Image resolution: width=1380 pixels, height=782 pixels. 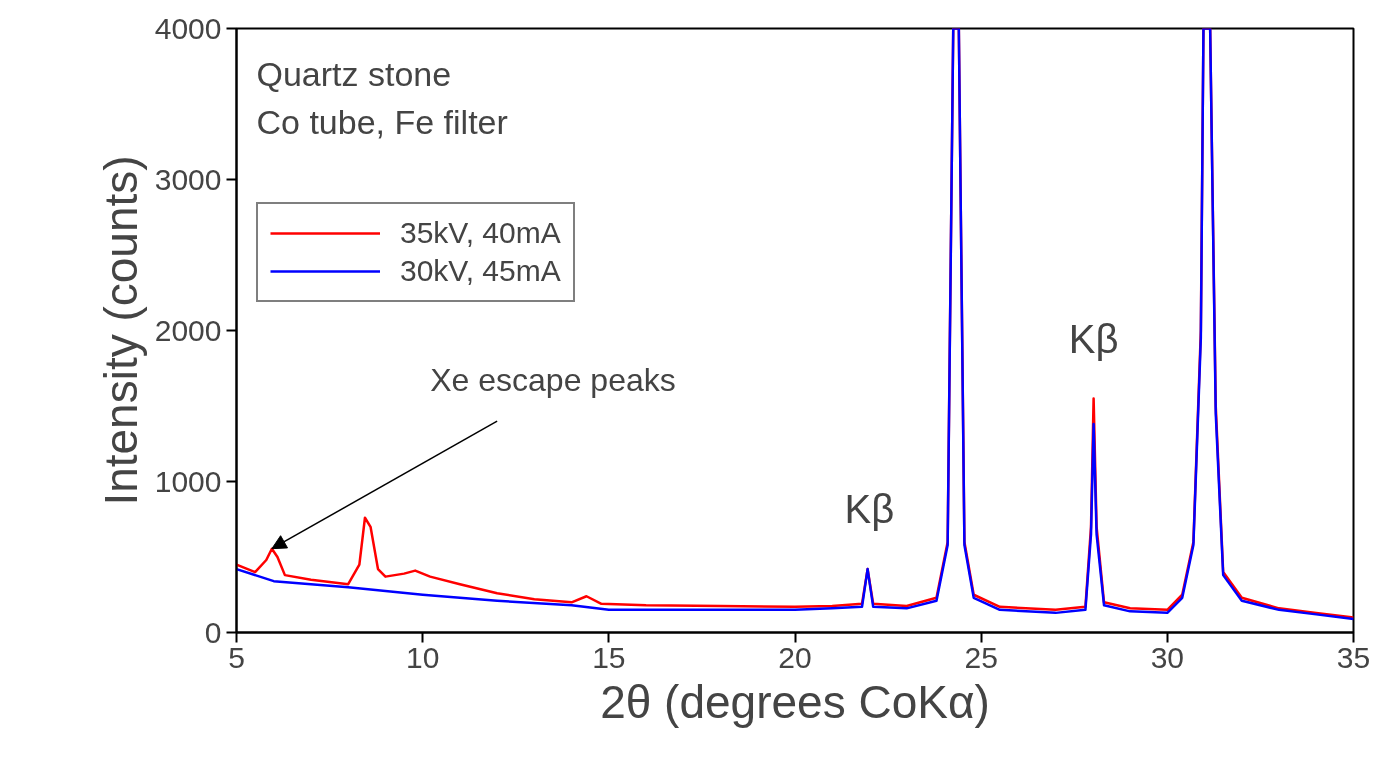 I want to click on x-tick-label: 5, so click(x=236, y=657).